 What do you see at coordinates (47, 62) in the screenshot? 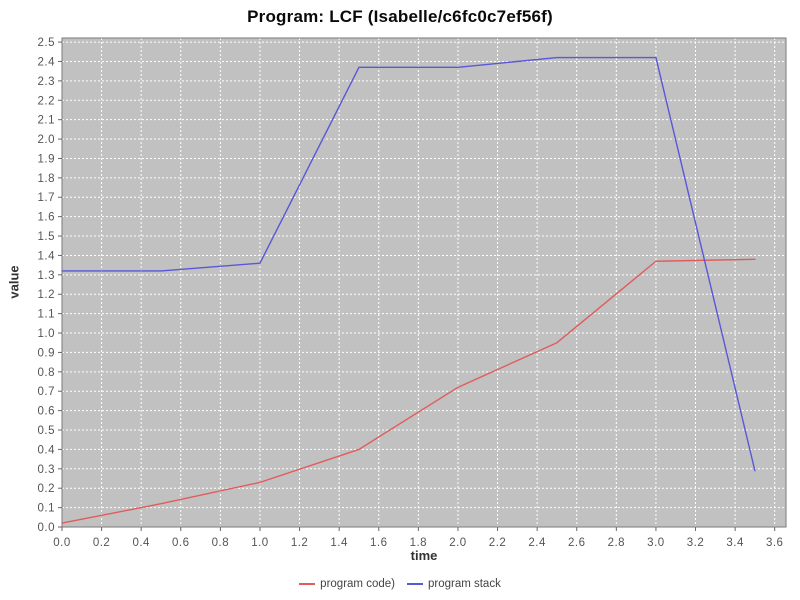
I see `y-tick-label: 2.4` at bounding box center [47, 62].